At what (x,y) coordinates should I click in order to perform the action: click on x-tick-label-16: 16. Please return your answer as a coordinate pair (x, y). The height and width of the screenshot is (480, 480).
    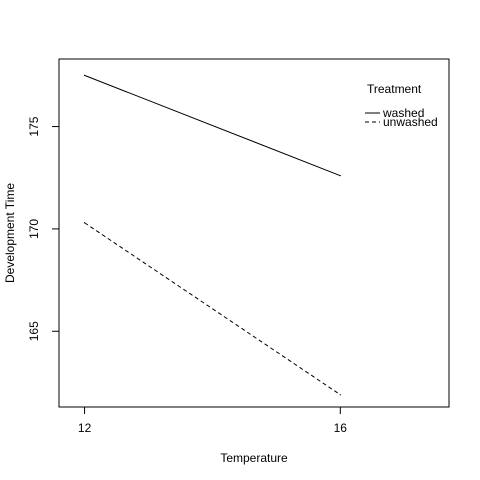
    Looking at the image, I should click on (341, 428).